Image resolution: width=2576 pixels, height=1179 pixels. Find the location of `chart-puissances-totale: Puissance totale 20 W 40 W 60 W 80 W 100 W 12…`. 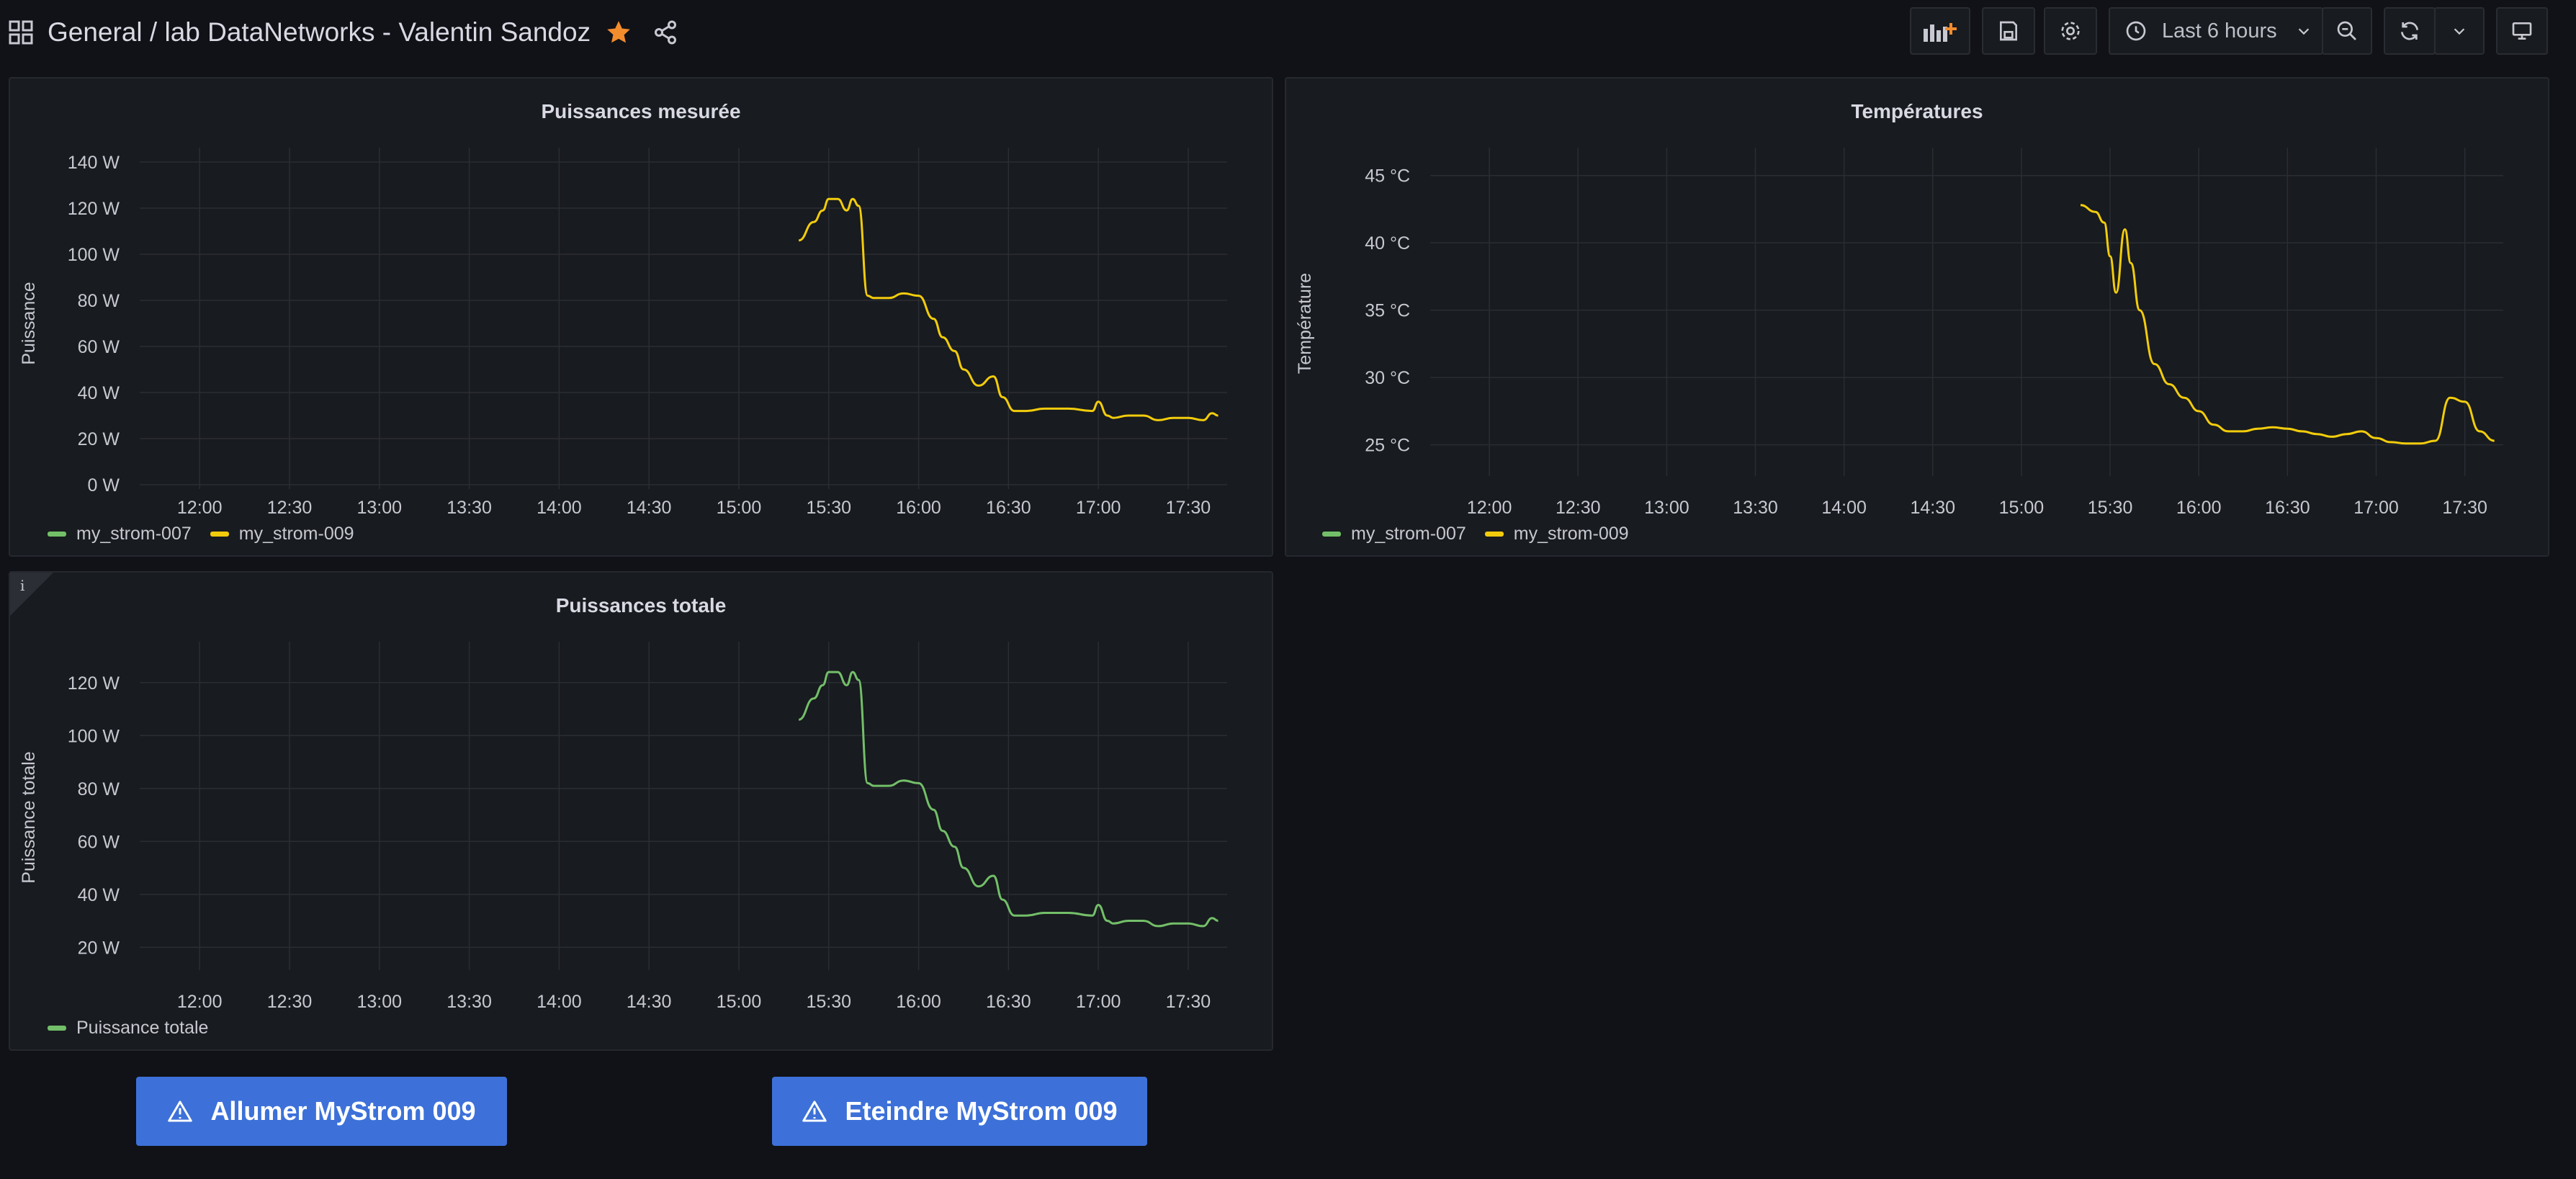

chart-puissances-totale: Puissance totale 20 W 40 W 60 W 80 W 100 W 12… is located at coordinates (623, 827).